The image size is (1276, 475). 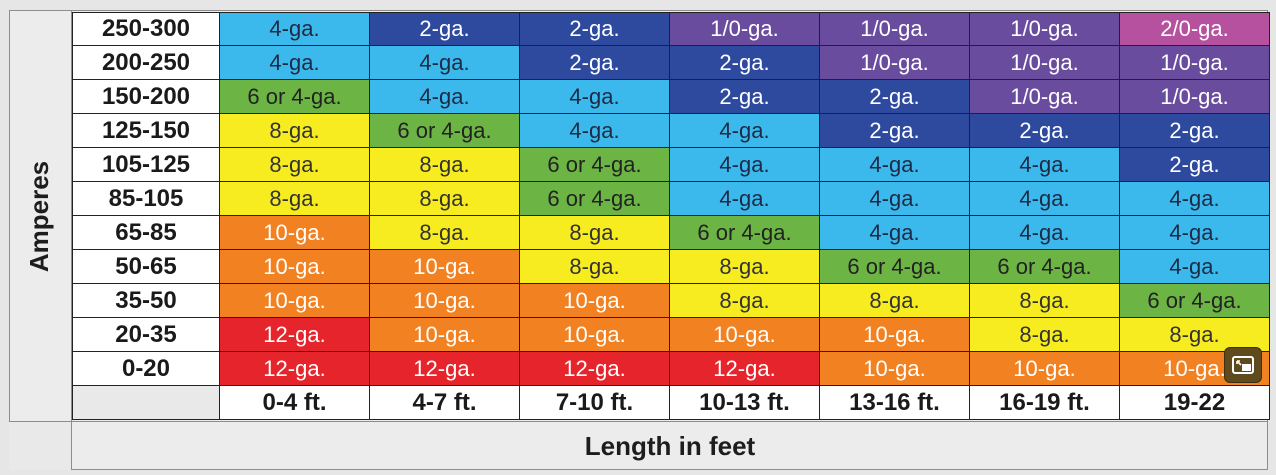 I want to click on x-axis-label: Length in feet, so click(x=670, y=445).